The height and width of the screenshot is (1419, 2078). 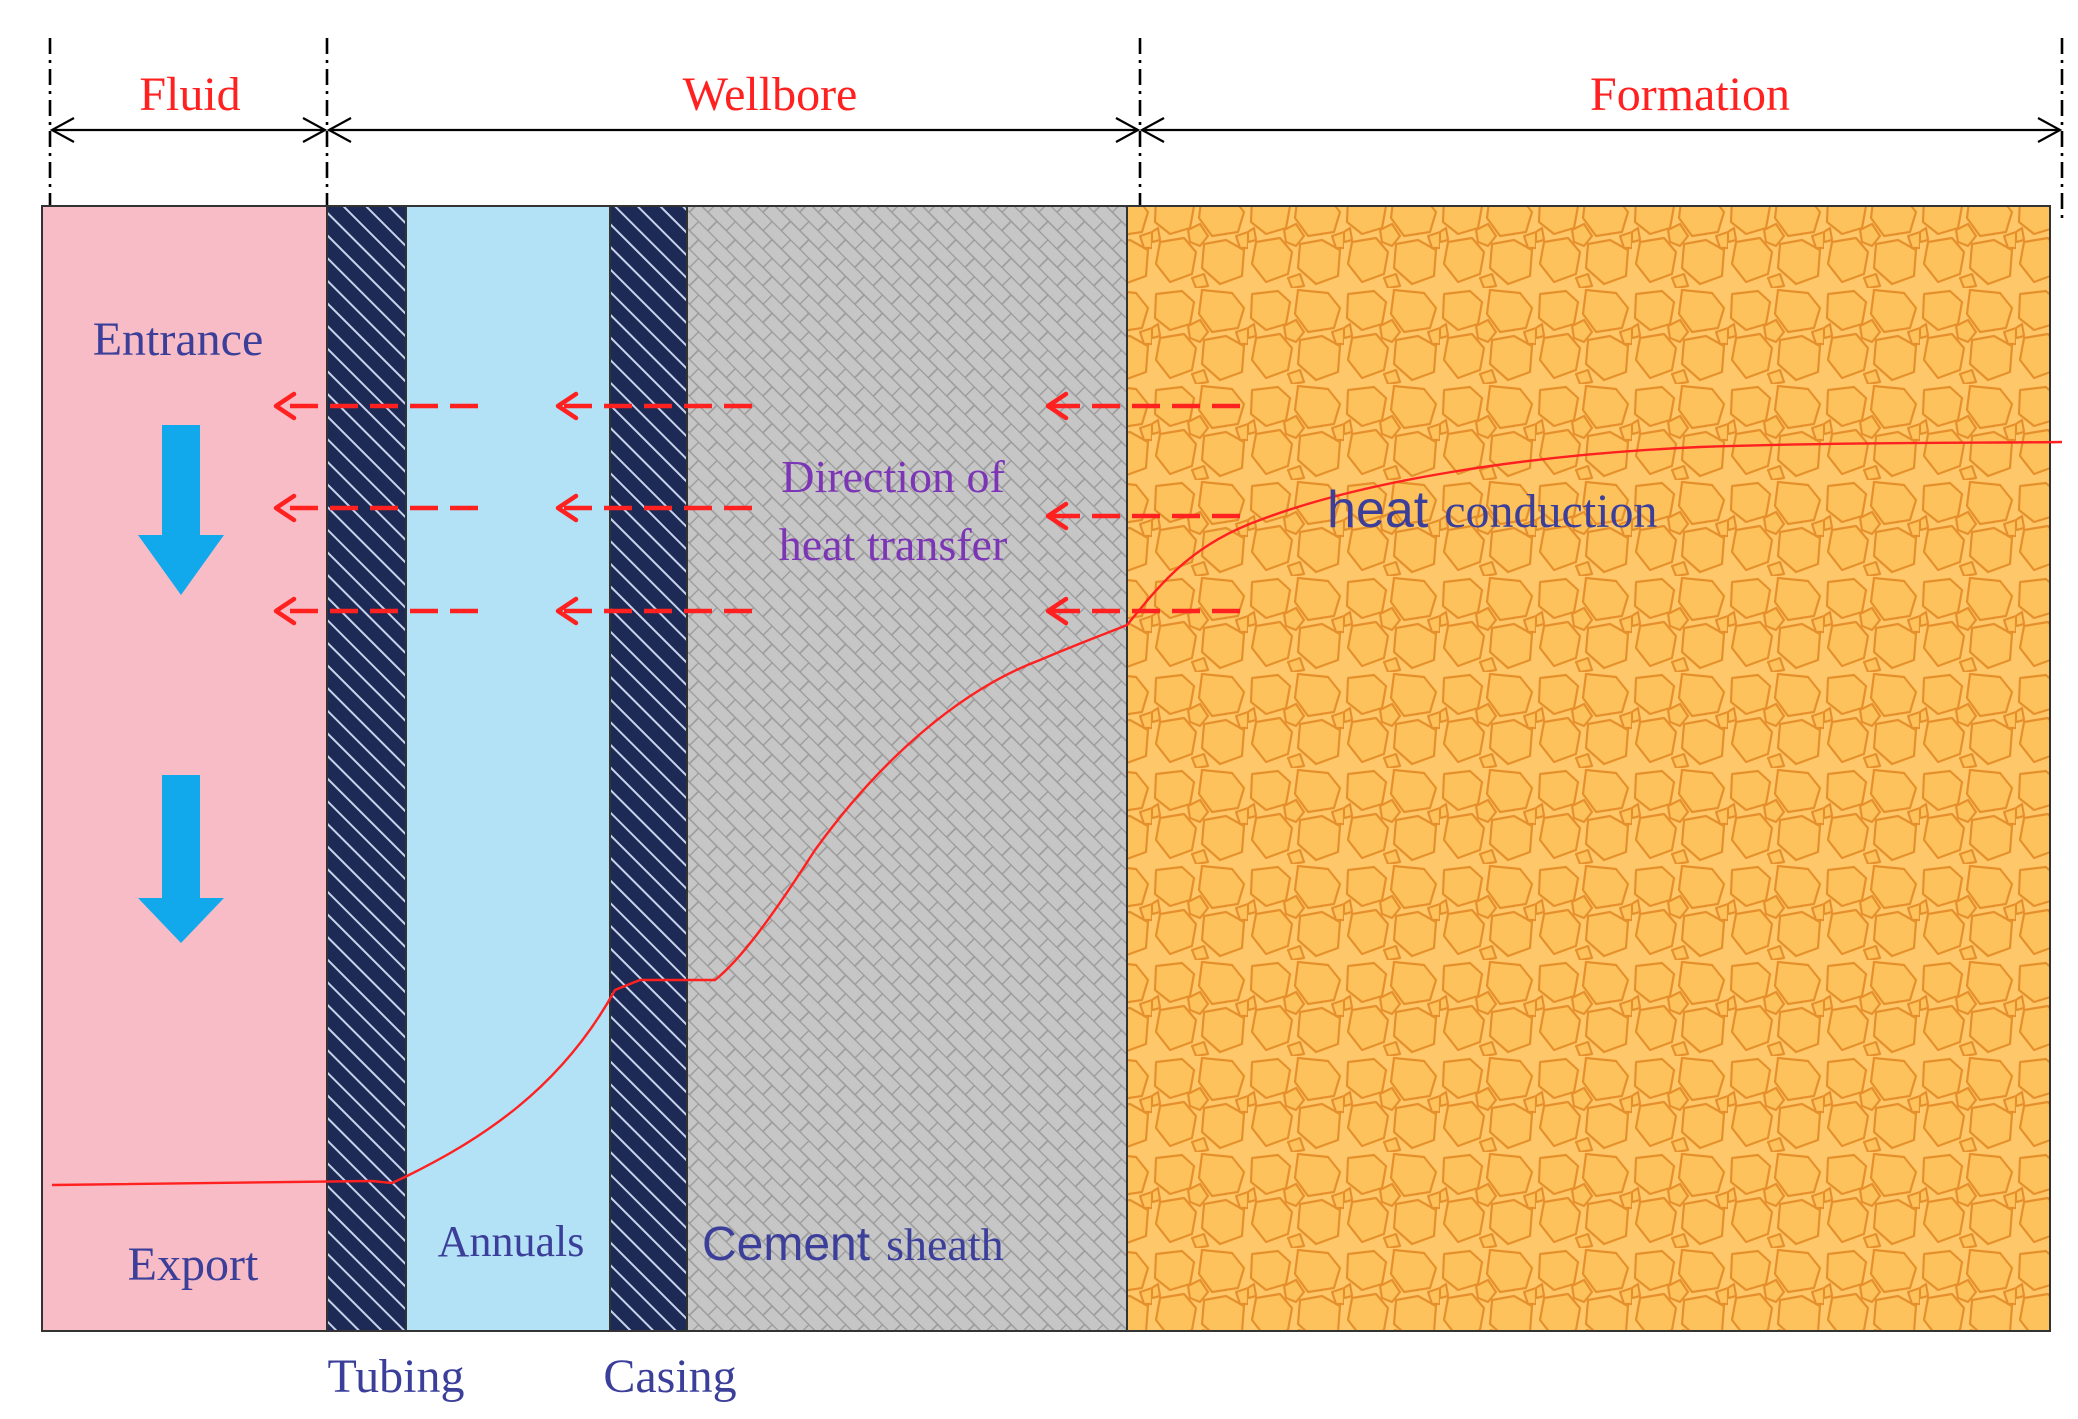 I want to click on cement-sheath-label: Cement sheath, so click(x=853, y=1244).